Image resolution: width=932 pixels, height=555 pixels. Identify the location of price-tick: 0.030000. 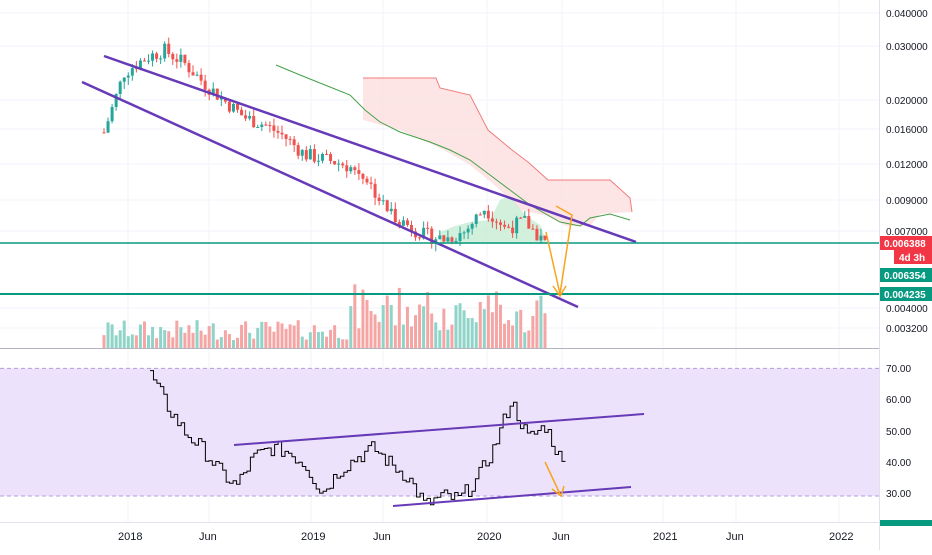
(907, 47).